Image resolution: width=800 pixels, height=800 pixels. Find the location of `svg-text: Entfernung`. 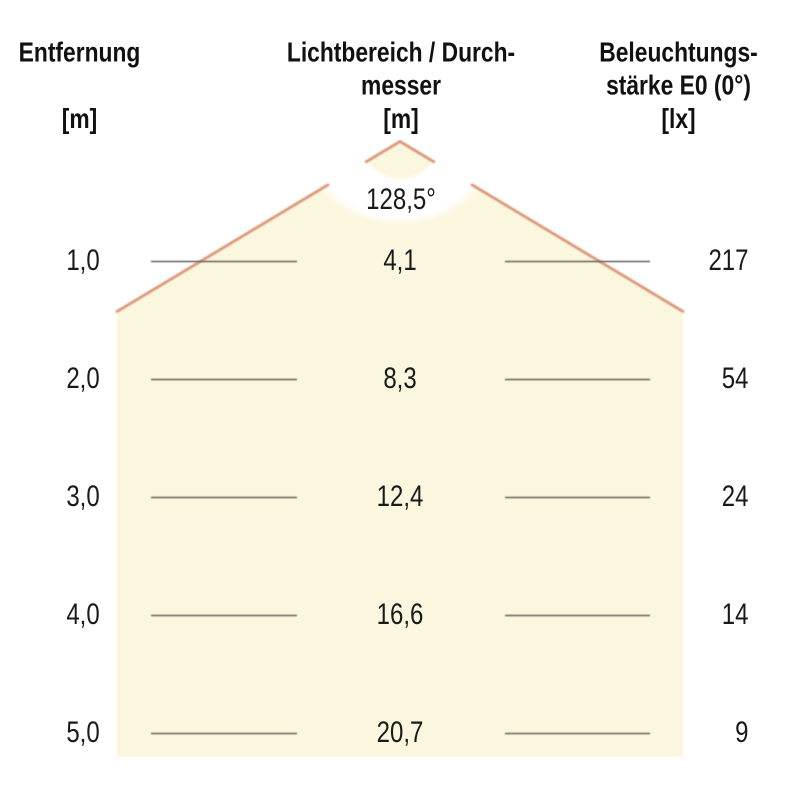

svg-text: Entfernung is located at coordinates (80, 53).